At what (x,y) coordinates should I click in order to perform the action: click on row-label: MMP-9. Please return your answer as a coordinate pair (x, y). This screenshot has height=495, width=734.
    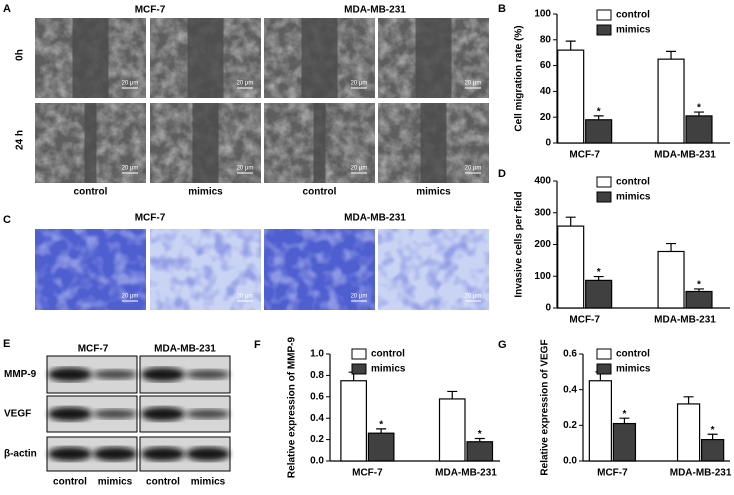
    Looking at the image, I should click on (20, 374).